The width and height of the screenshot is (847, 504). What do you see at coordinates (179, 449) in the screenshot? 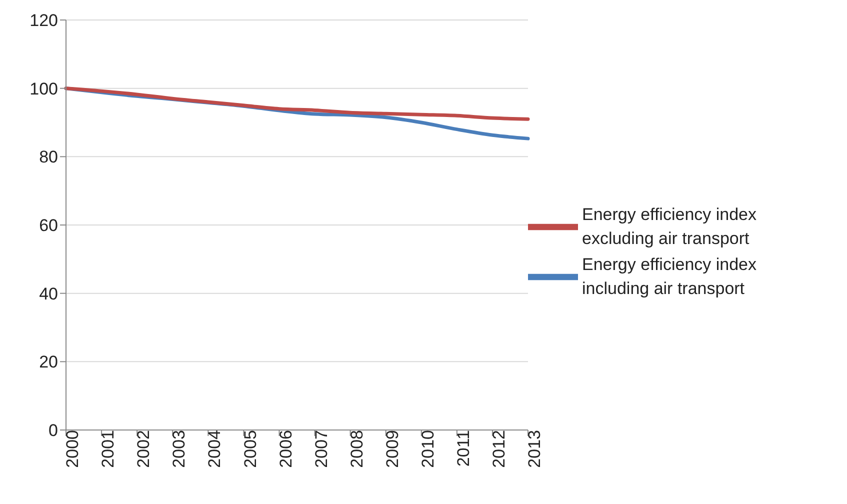
I see `x-tick-label: 2003` at bounding box center [179, 449].